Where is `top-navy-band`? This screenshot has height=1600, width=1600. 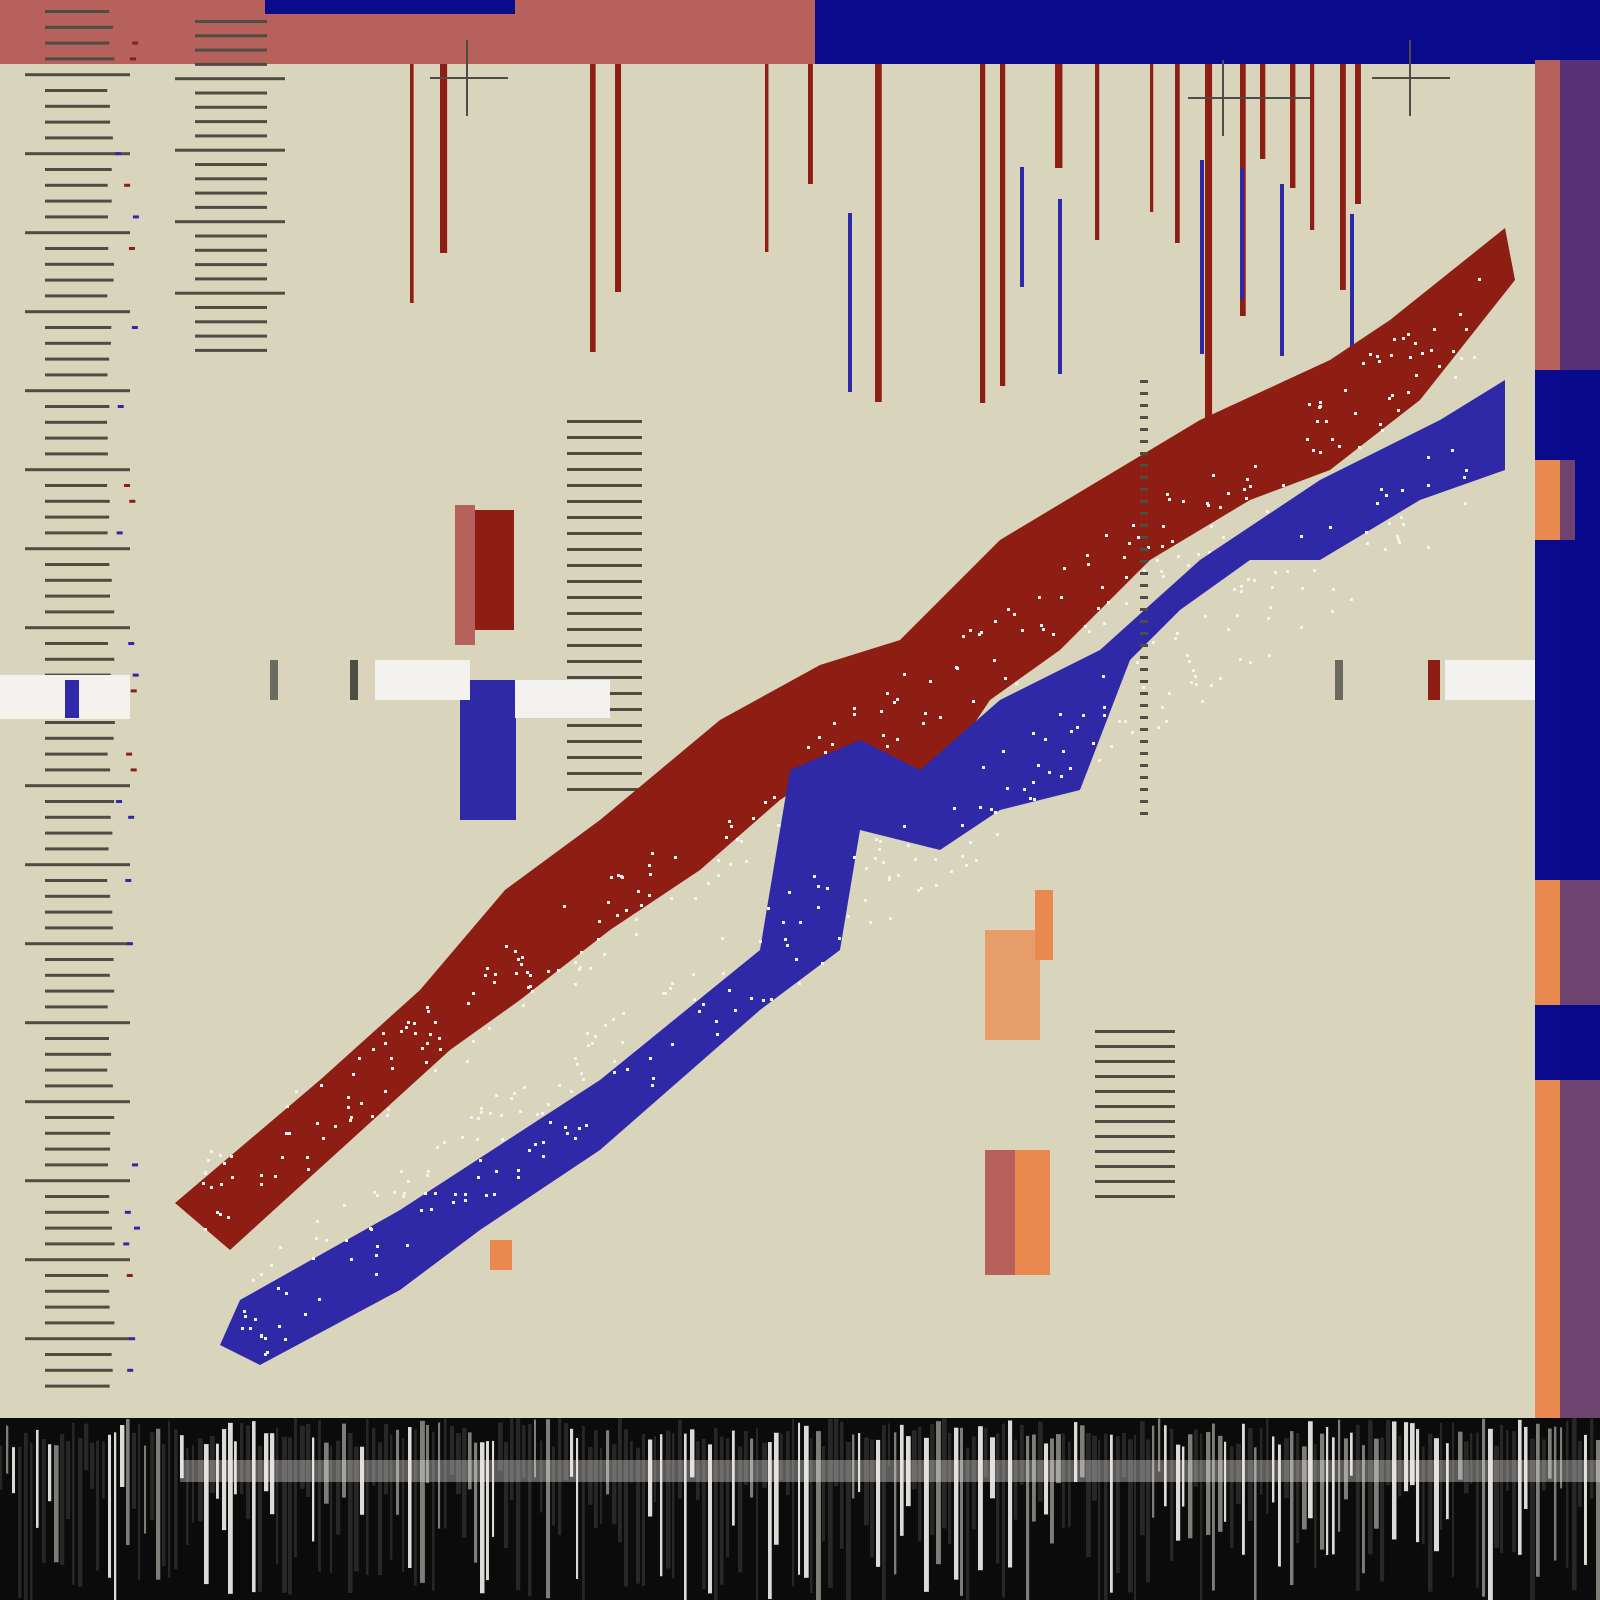 top-navy-band is located at coordinates (1207, 32).